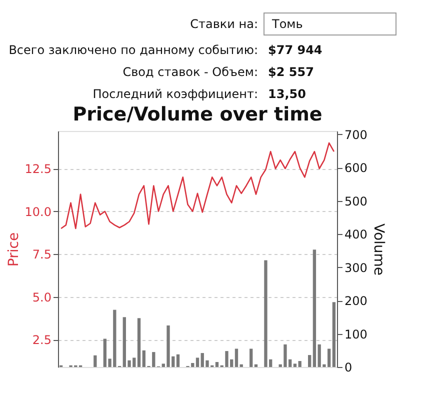 The width and height of the screenshot is (436, 413). I want to click on text: Свод ставок - Объем:, so click(190, 72).